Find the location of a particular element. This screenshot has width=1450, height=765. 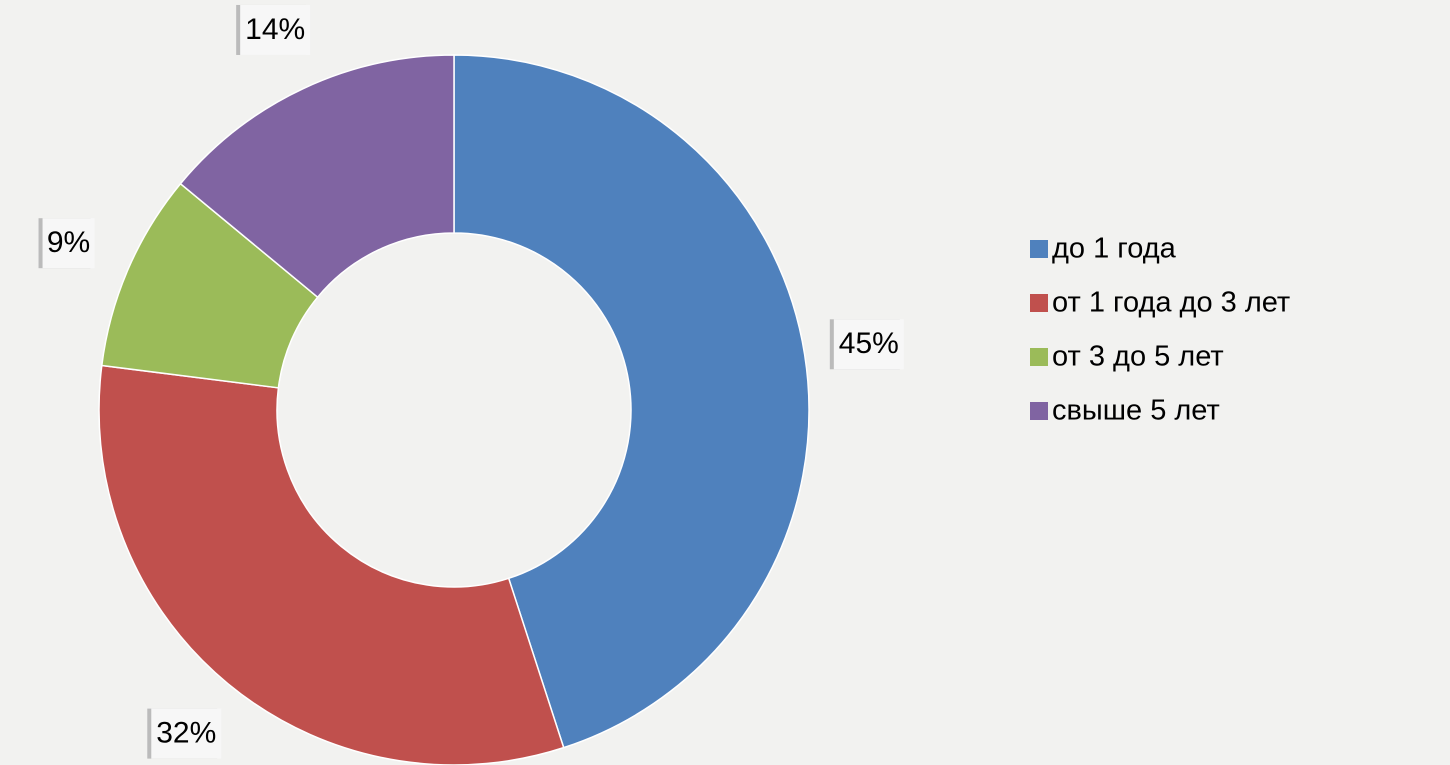

legend-label: от 3 до 5 лет is located at coordinates (1138, 357).